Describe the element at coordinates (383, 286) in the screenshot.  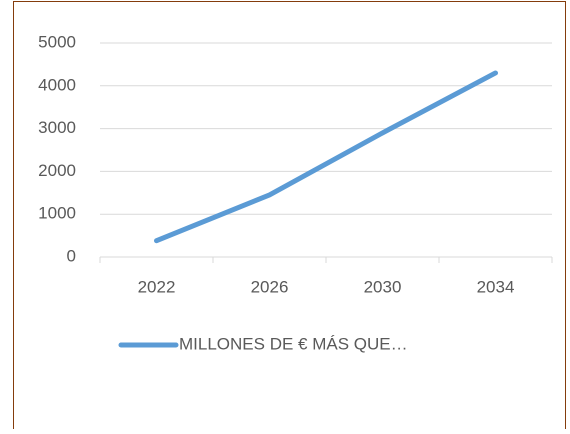
I see `x-tick-label: 2030` at that location.